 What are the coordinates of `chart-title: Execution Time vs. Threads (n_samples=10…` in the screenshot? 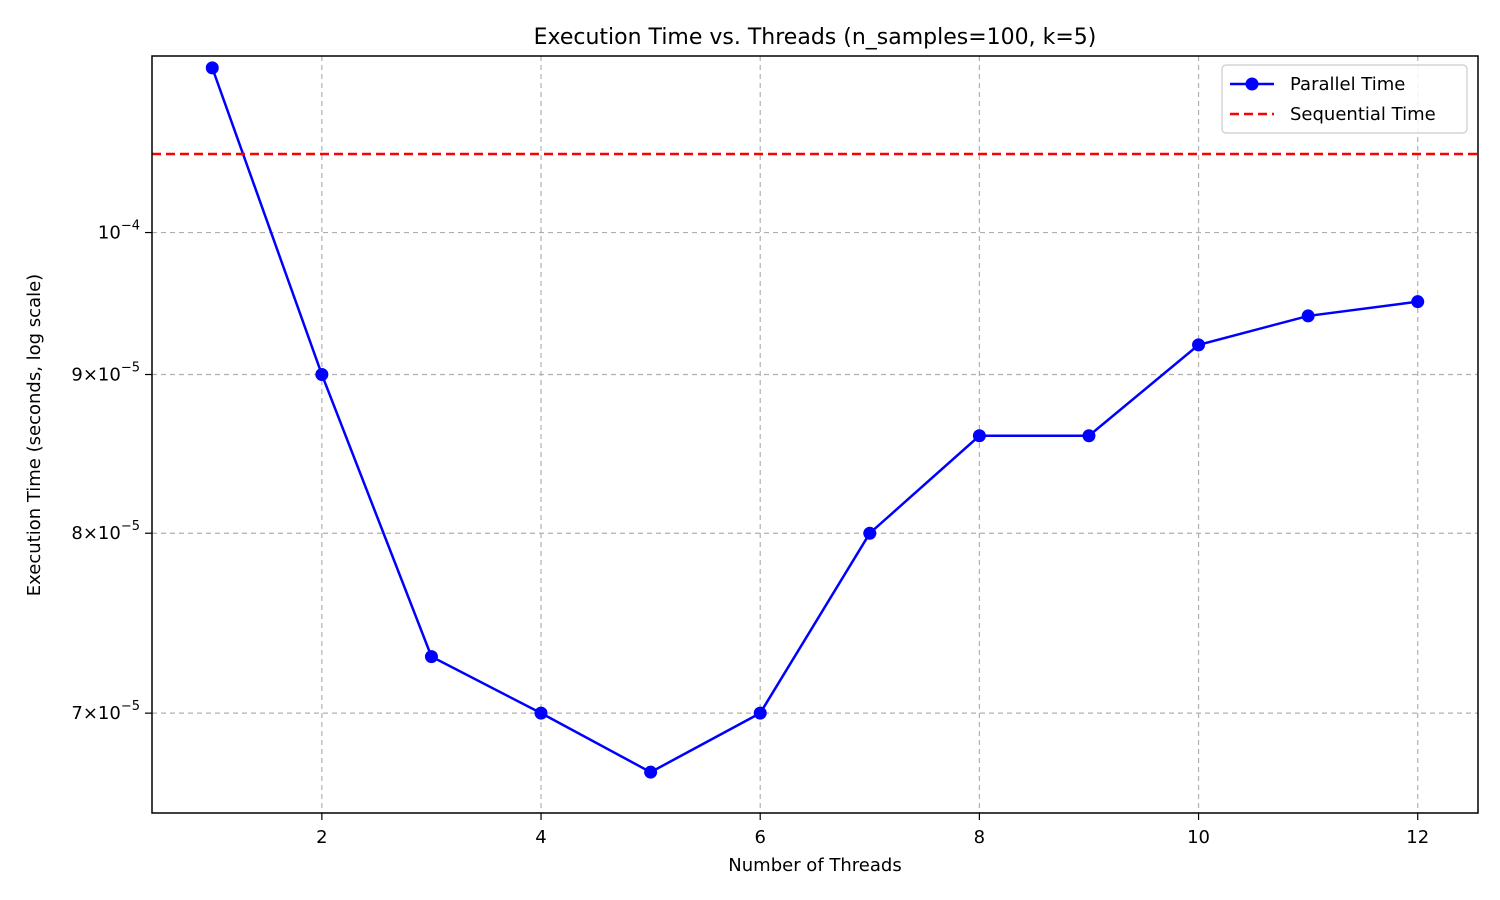 It's located at (815, 37).